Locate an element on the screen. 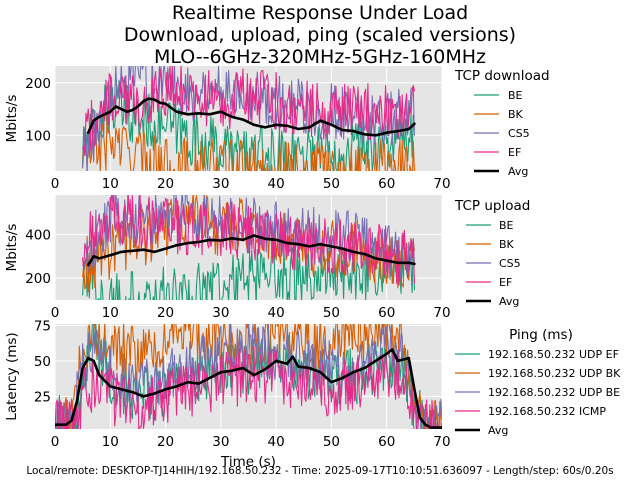 The height and width of the screenshot is (480, 640). y-tick-label: 400 is located at coordinates (38, 235).